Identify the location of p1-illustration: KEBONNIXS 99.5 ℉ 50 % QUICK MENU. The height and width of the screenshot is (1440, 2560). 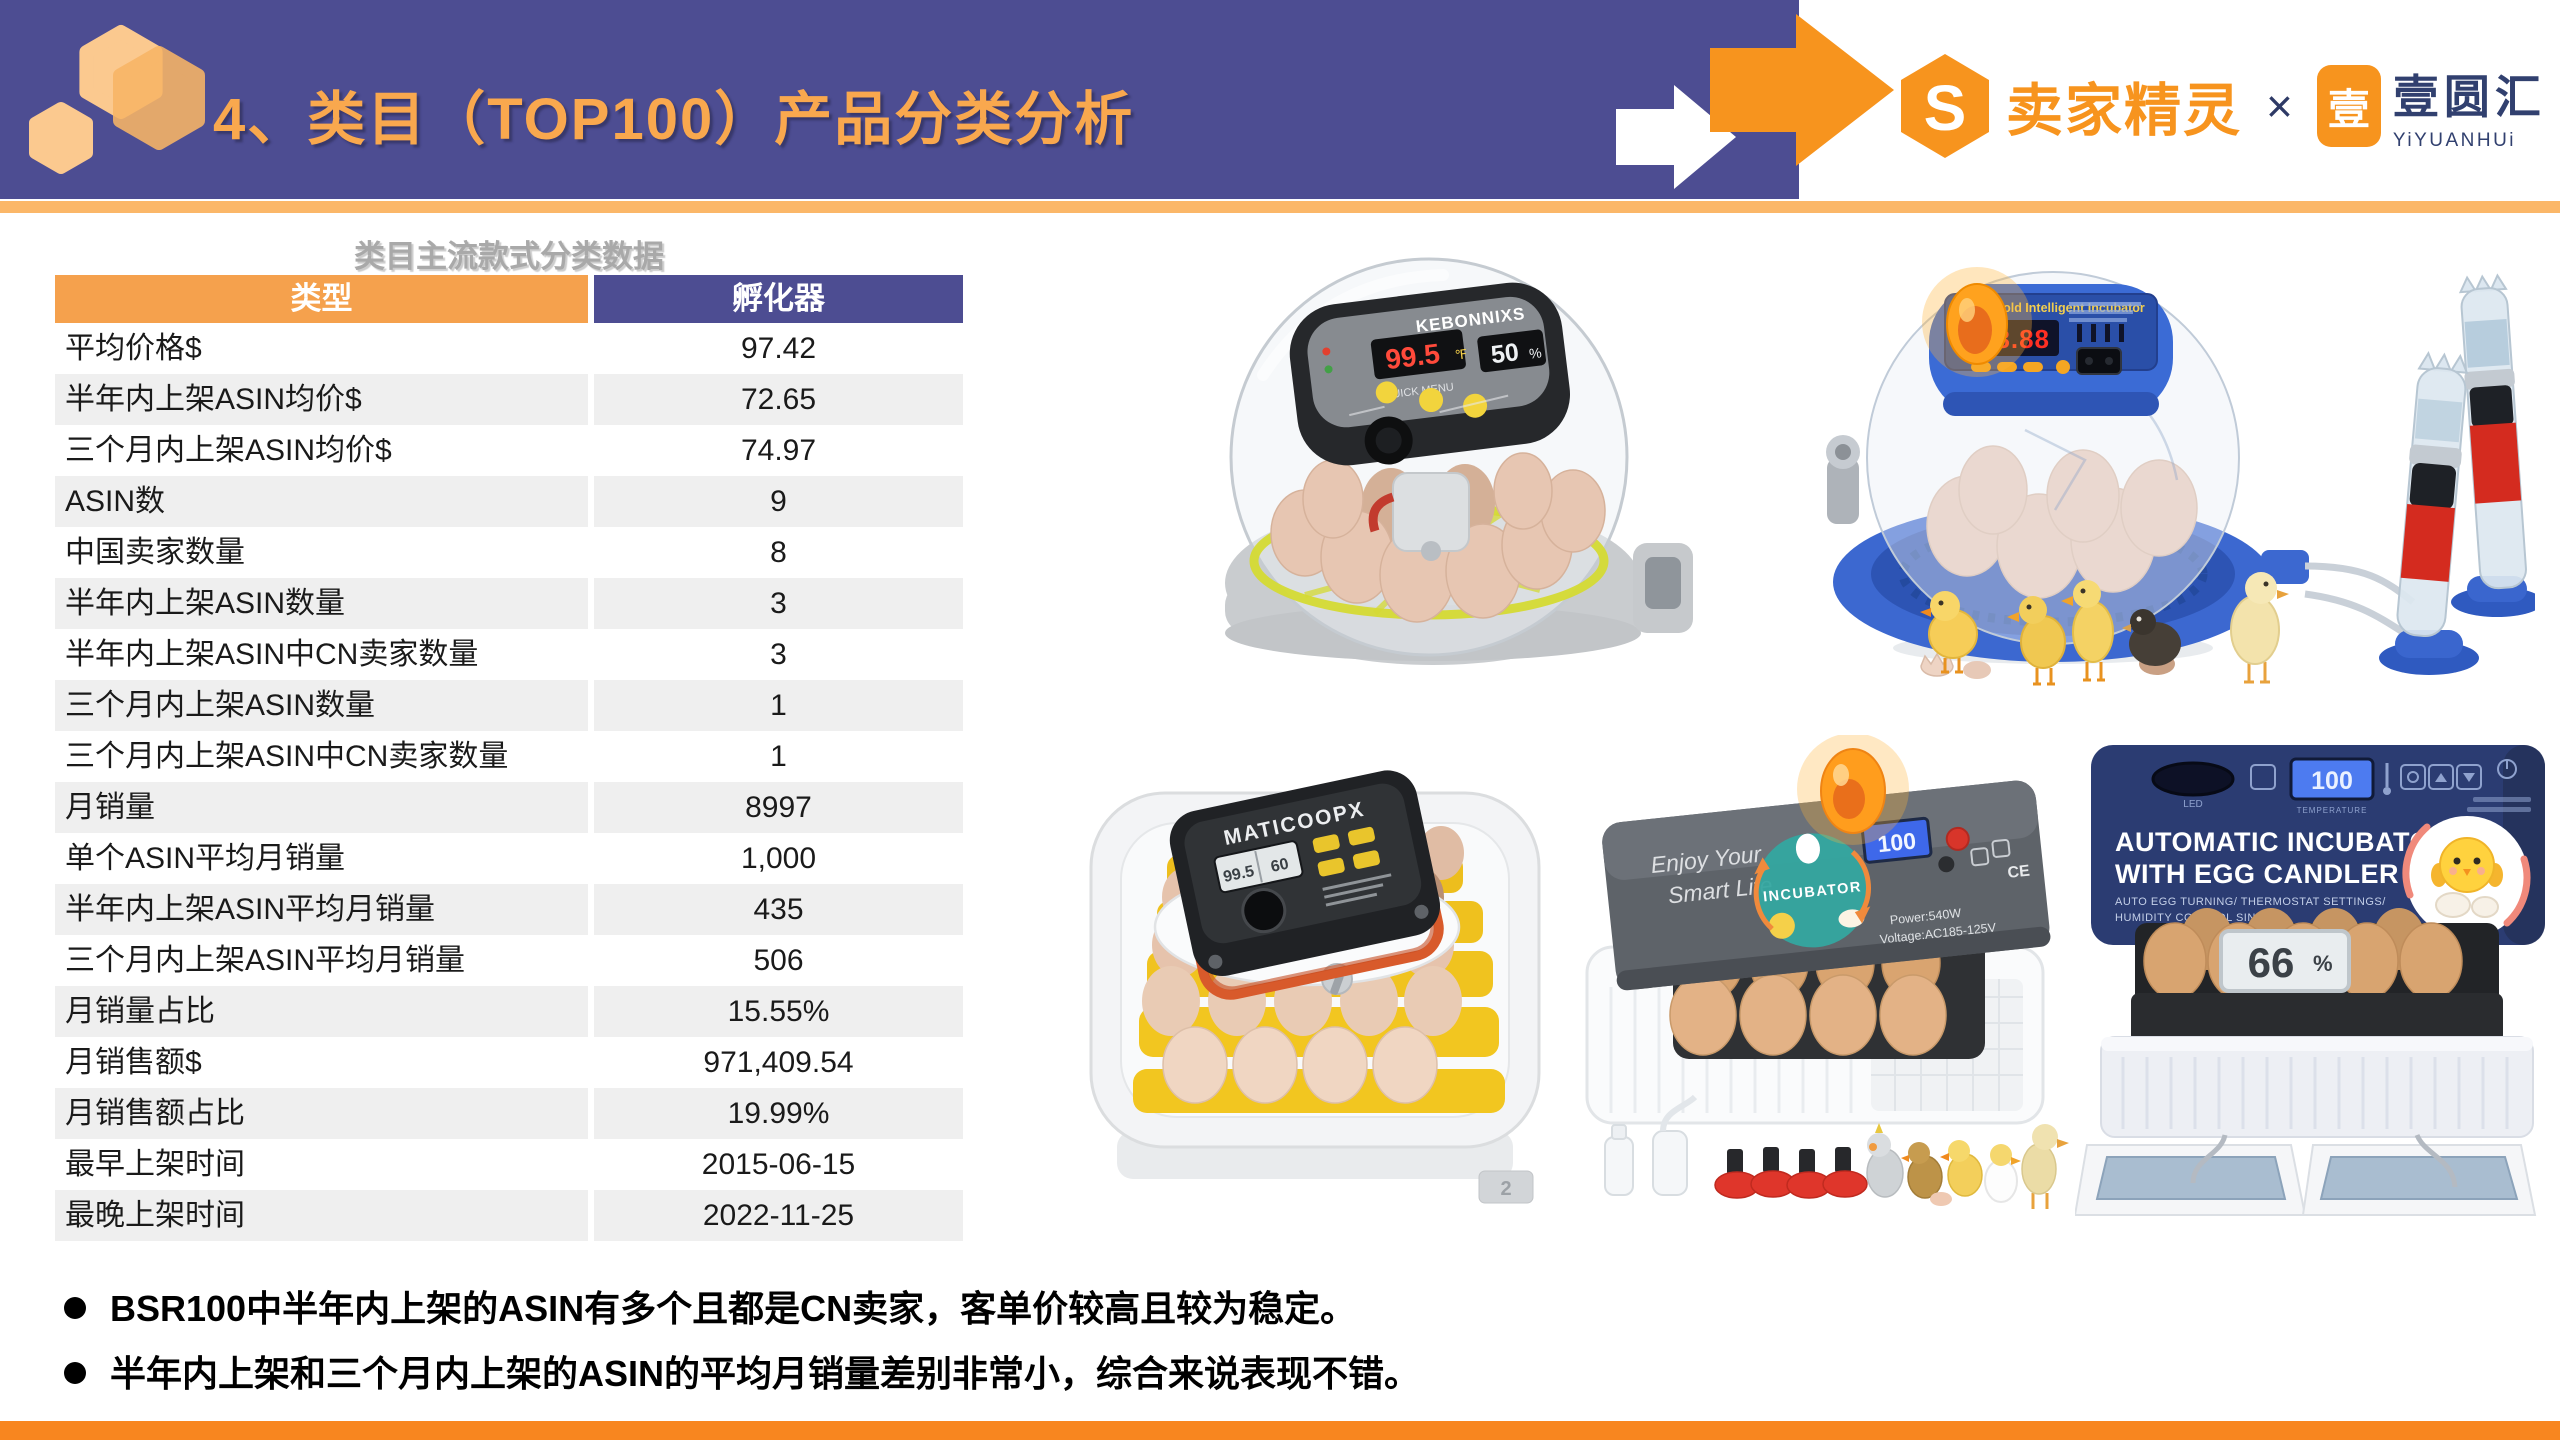
(1459, 461).